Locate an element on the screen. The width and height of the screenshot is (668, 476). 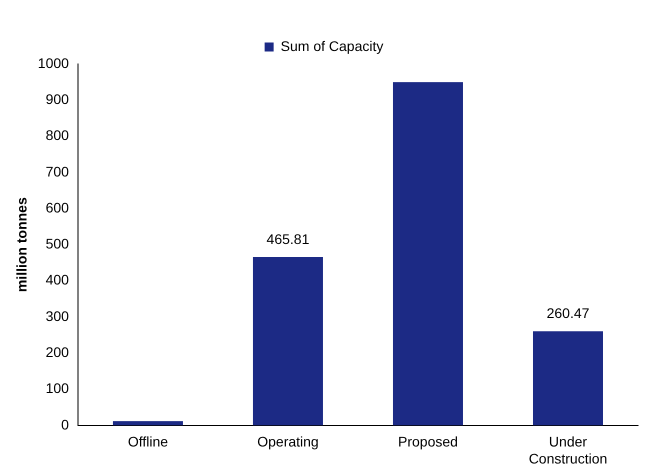
data-label: 260.47 is located at coordinates (568, 313).